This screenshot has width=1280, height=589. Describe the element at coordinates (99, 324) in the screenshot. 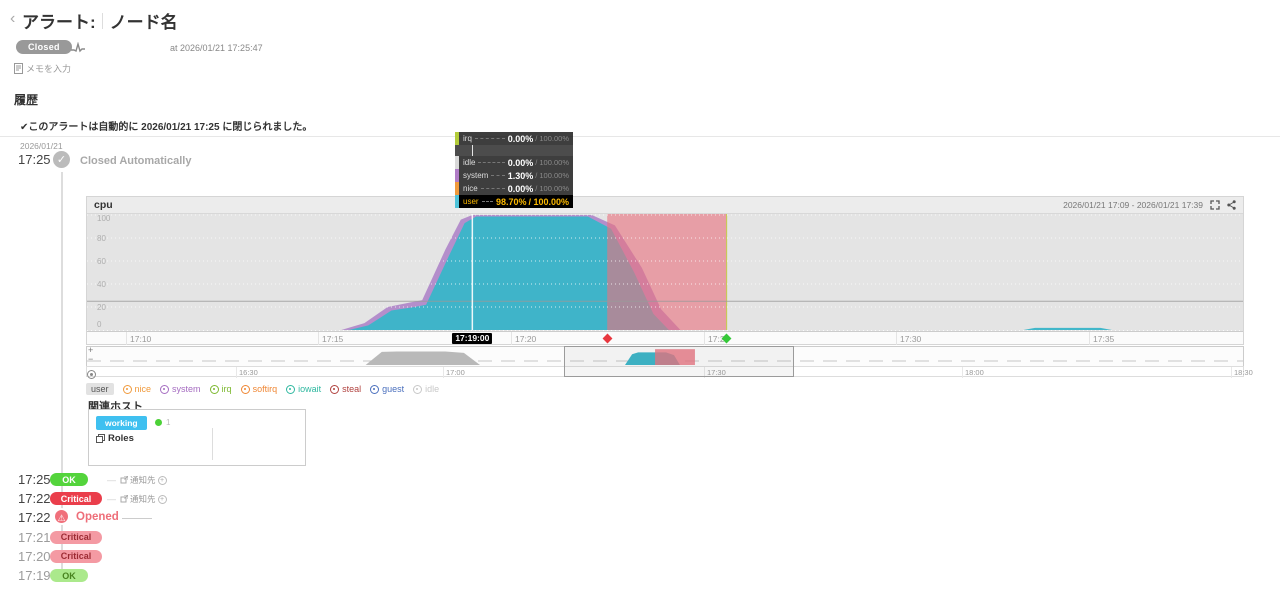

I see `y-axis-label: 0` at that location.